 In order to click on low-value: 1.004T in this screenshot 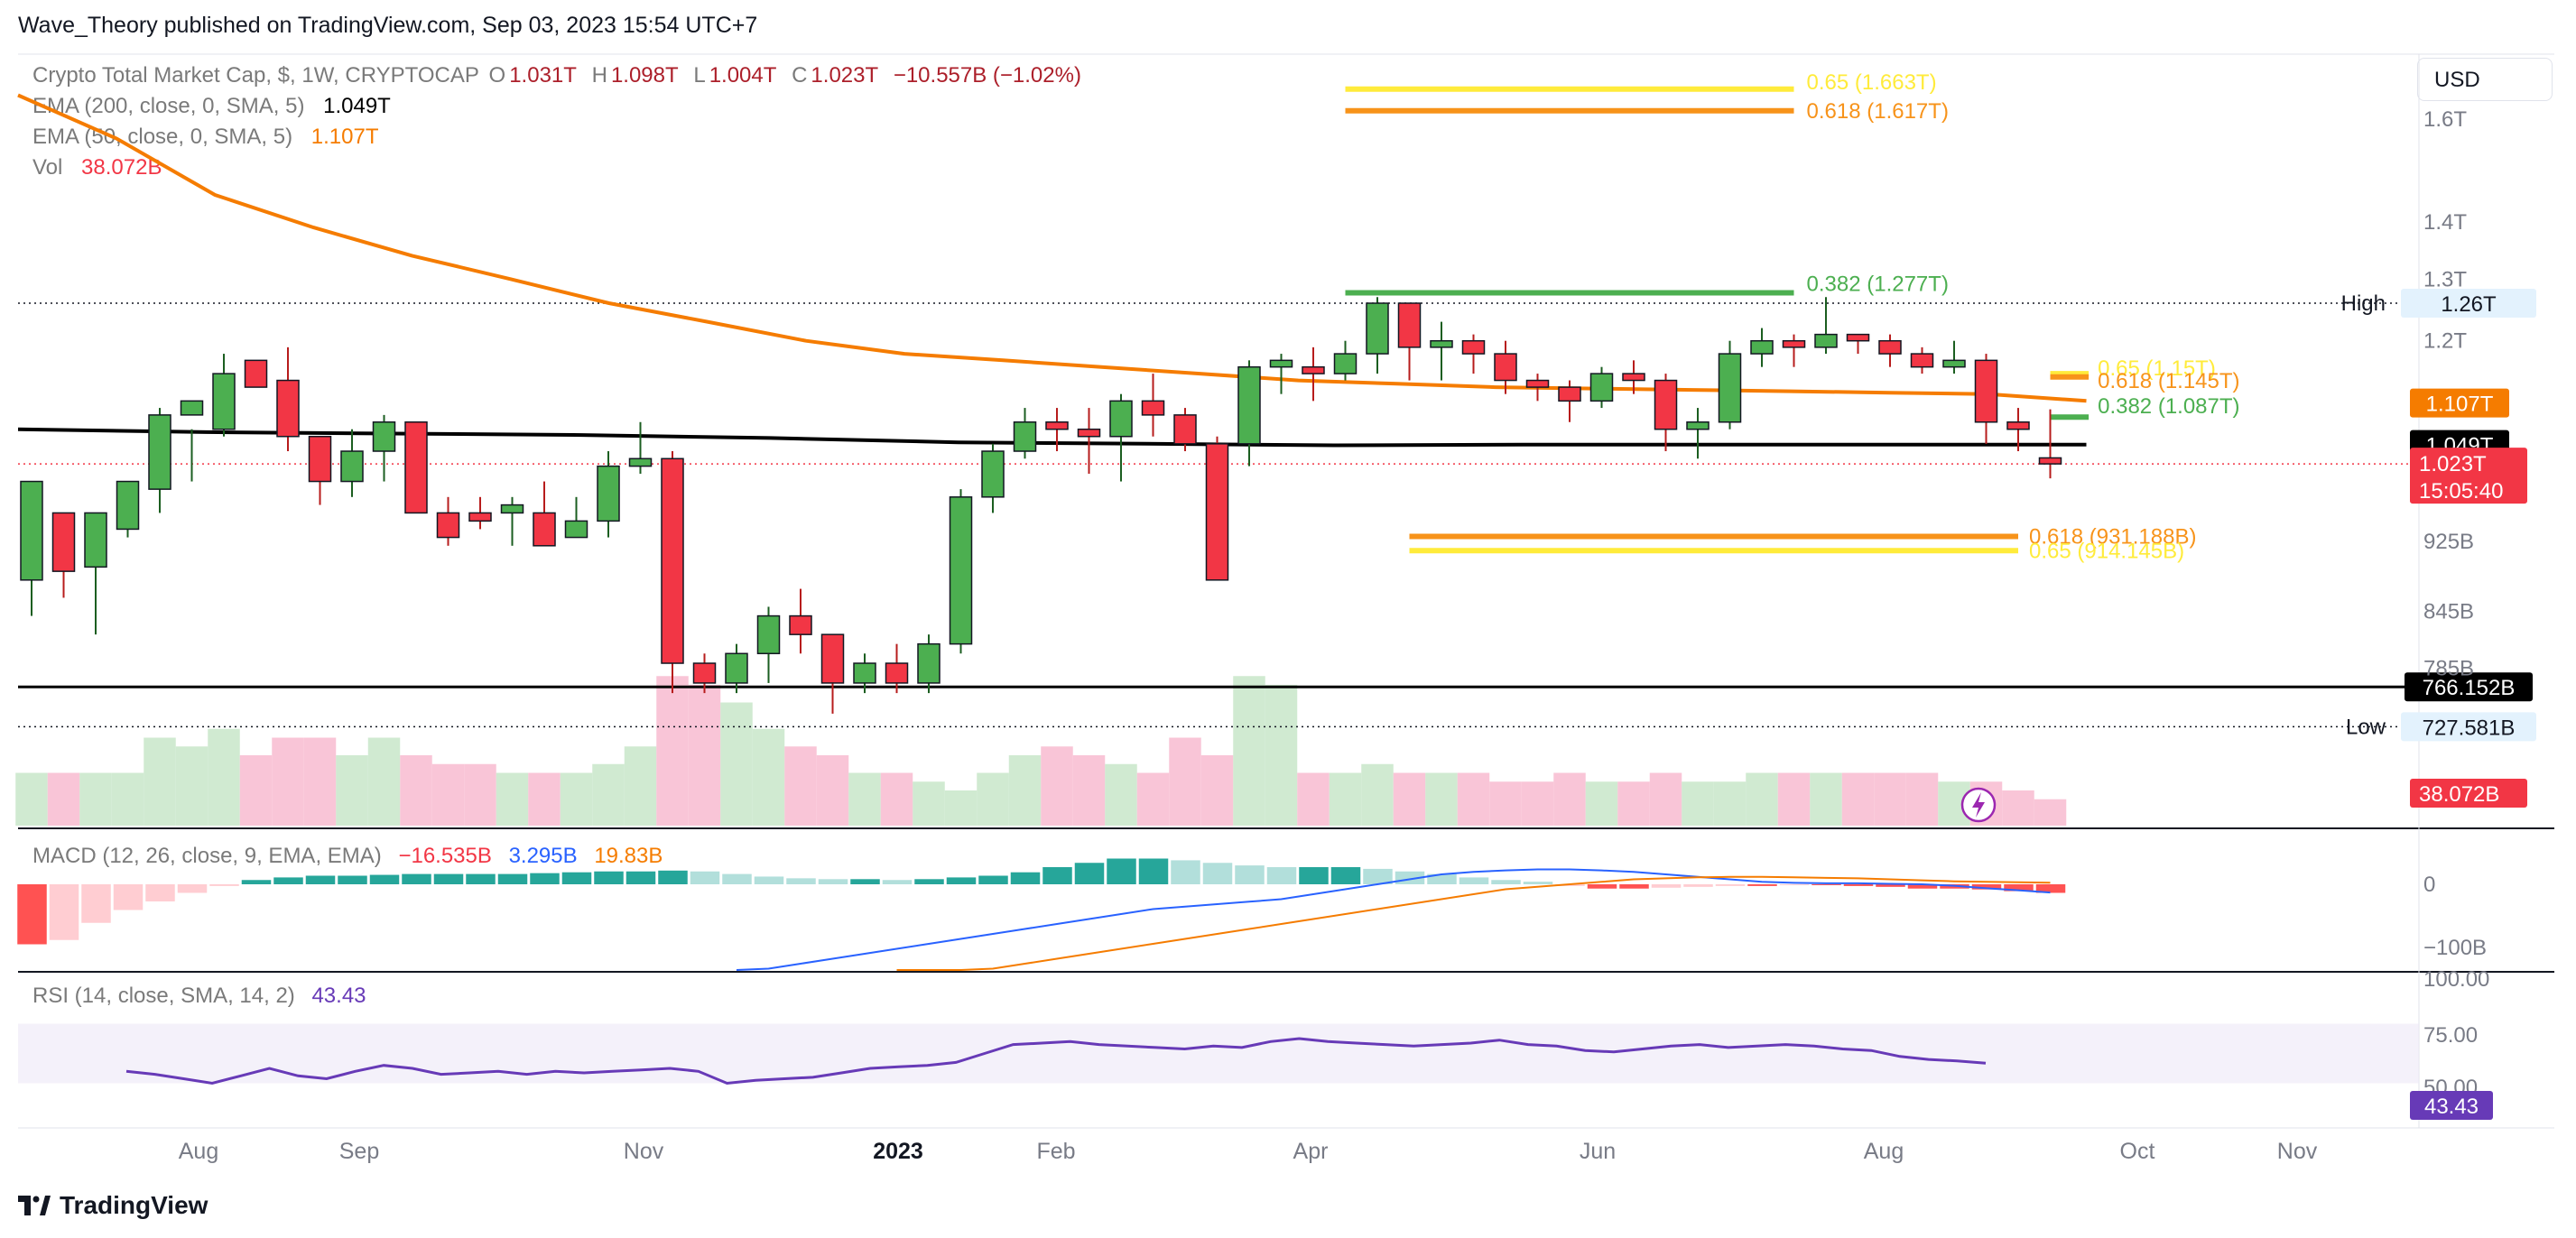, I will do `click(743, 75)`.